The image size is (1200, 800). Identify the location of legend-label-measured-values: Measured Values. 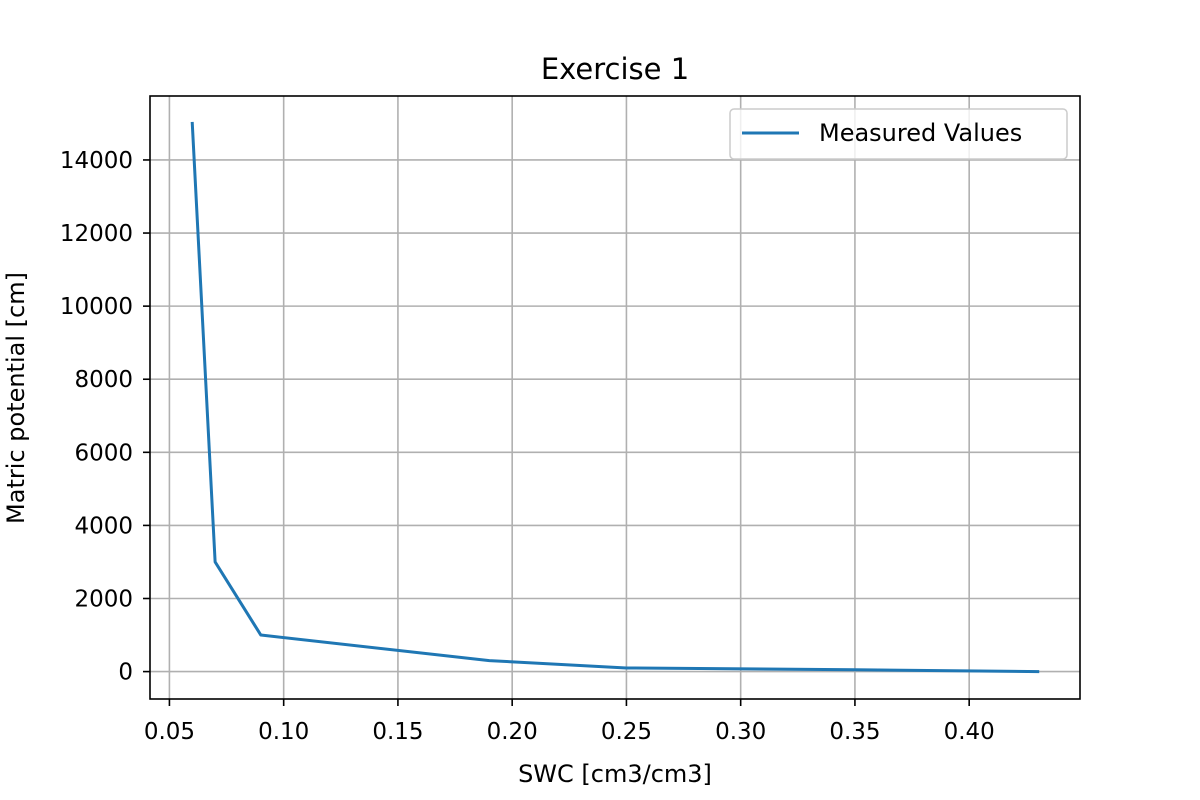
(920, 133).